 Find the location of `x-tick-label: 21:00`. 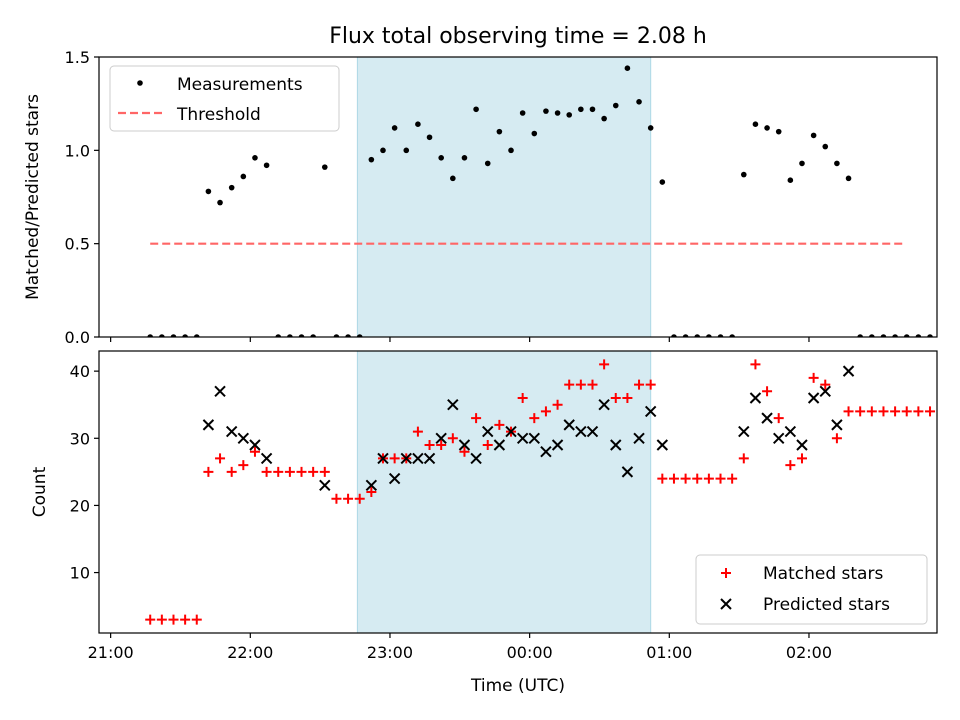

x-tick-label: 21:00 is located at coordinates (111, 652).